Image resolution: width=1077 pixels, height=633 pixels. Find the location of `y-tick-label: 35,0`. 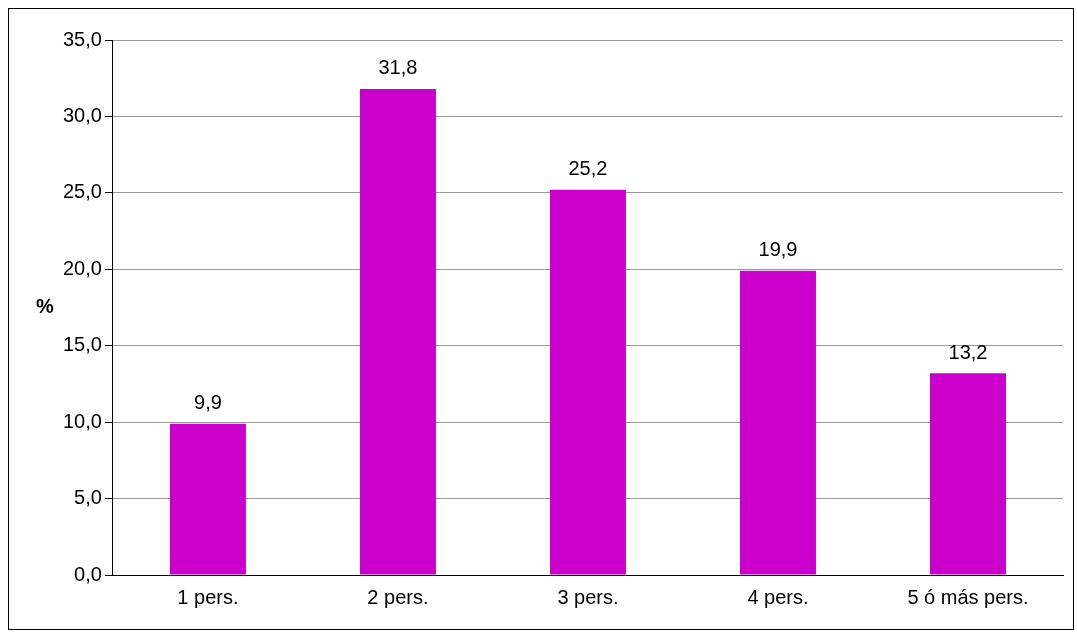

y-tick-label: 35,0 is located at coordinates (82, 38).